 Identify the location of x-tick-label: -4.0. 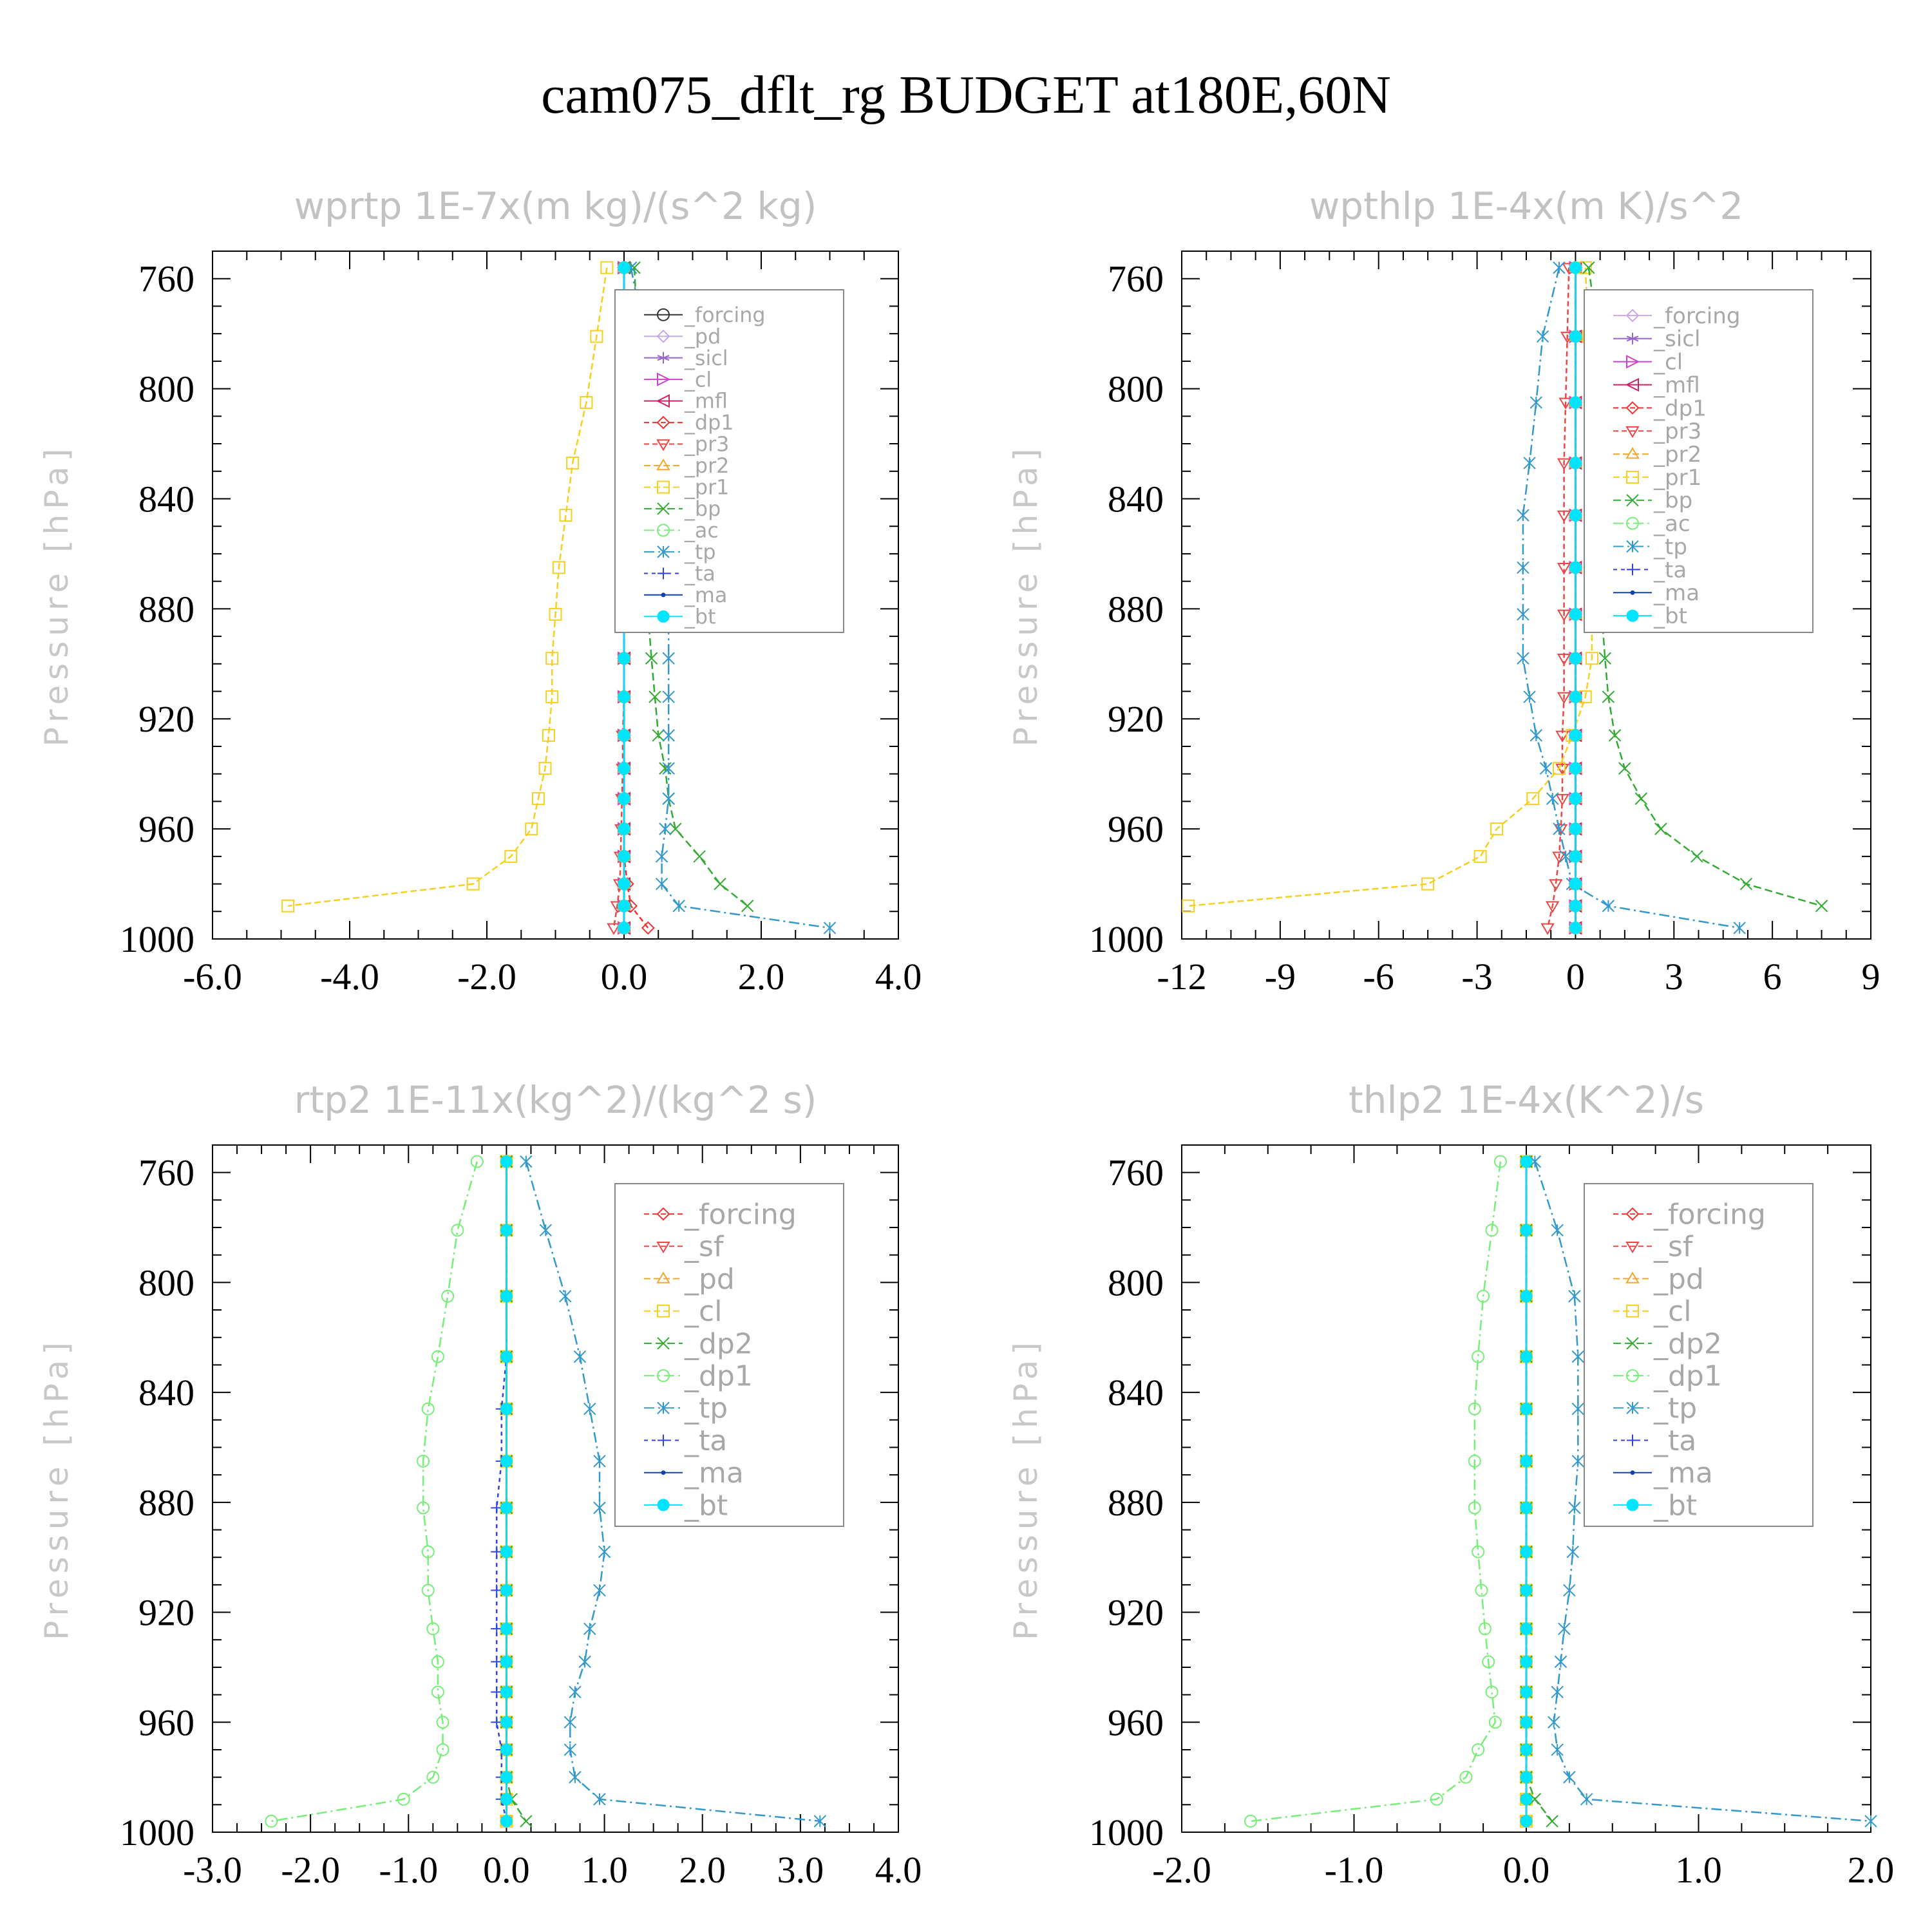
(350, 977).